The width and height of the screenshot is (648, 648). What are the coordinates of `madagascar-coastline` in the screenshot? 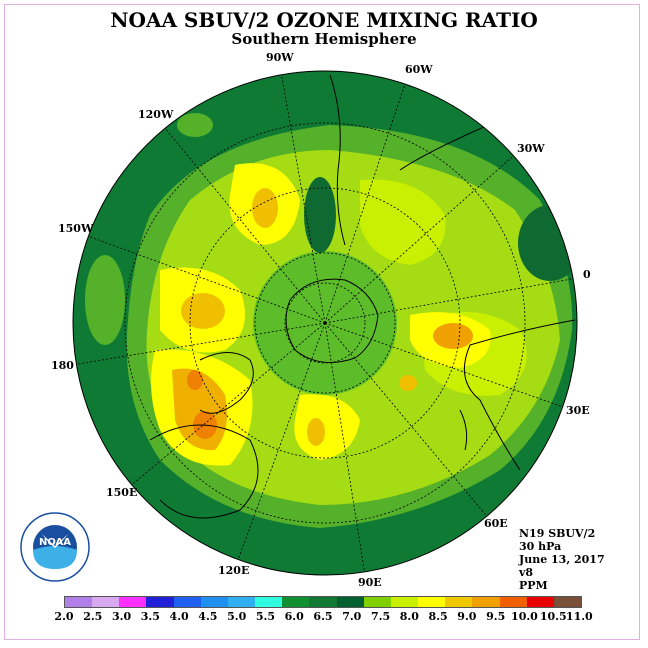 It's located at (463, 430).